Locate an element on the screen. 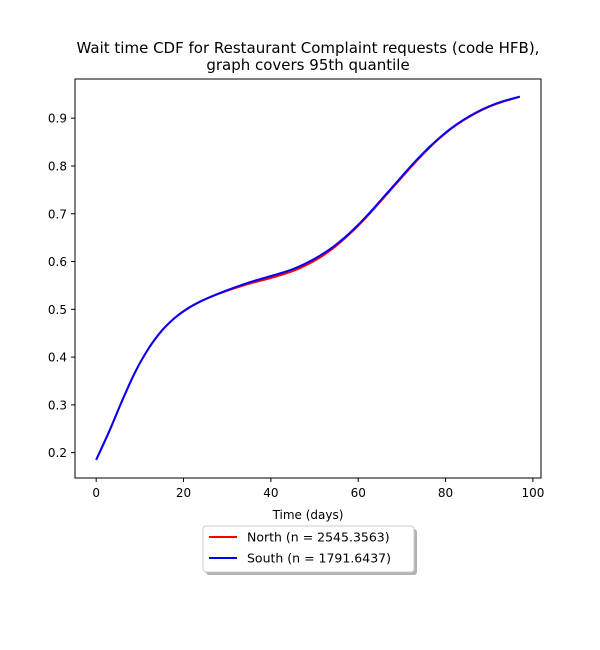 This screenshot has width=600, height=650. y-tick-label: 0.8 is located at coordinates (57, 166).